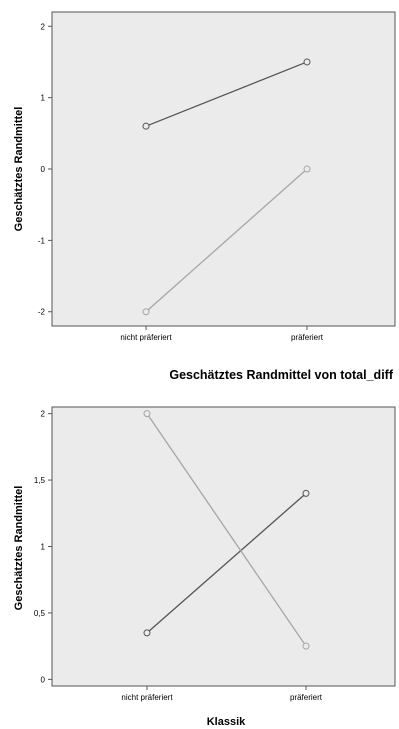 This screenshot has height=729, width=399. What do you see at coordinates (40, 480) in the screenshot?
I see `y-tick-label: 1,5` at bounding box center [40, 480].